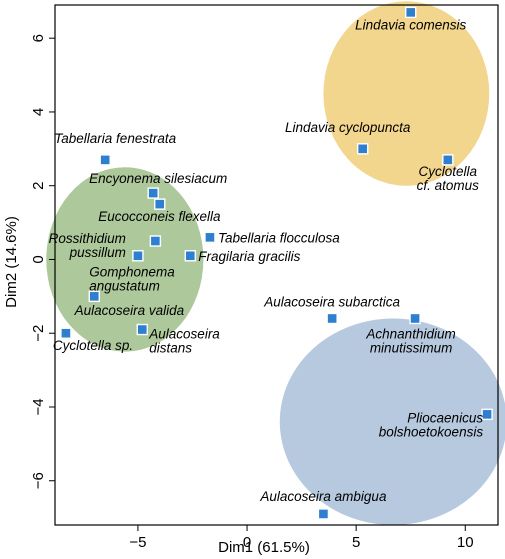 Image resolution: width=505 pixels, height=559 pixels. Describe the element at coordinates (38, 186) in the screenshot. I see `y-tick-label: 2` at that location.